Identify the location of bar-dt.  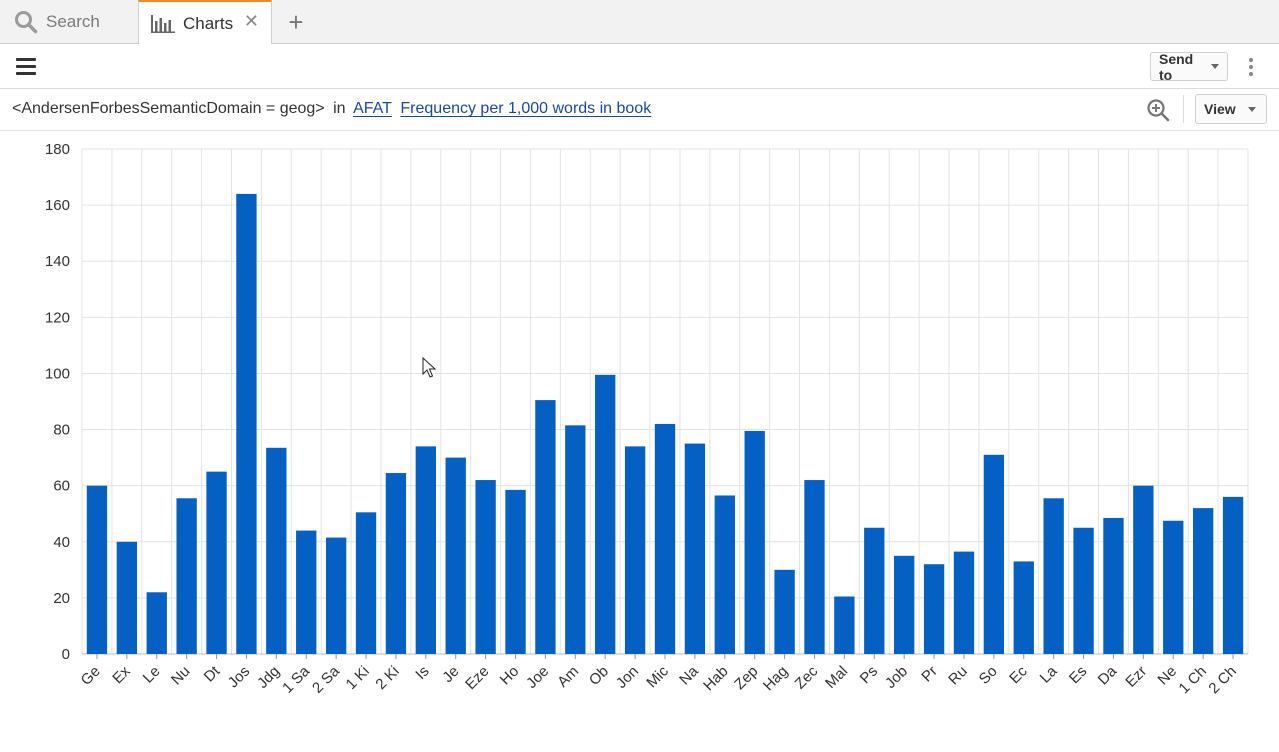
(216, 562).